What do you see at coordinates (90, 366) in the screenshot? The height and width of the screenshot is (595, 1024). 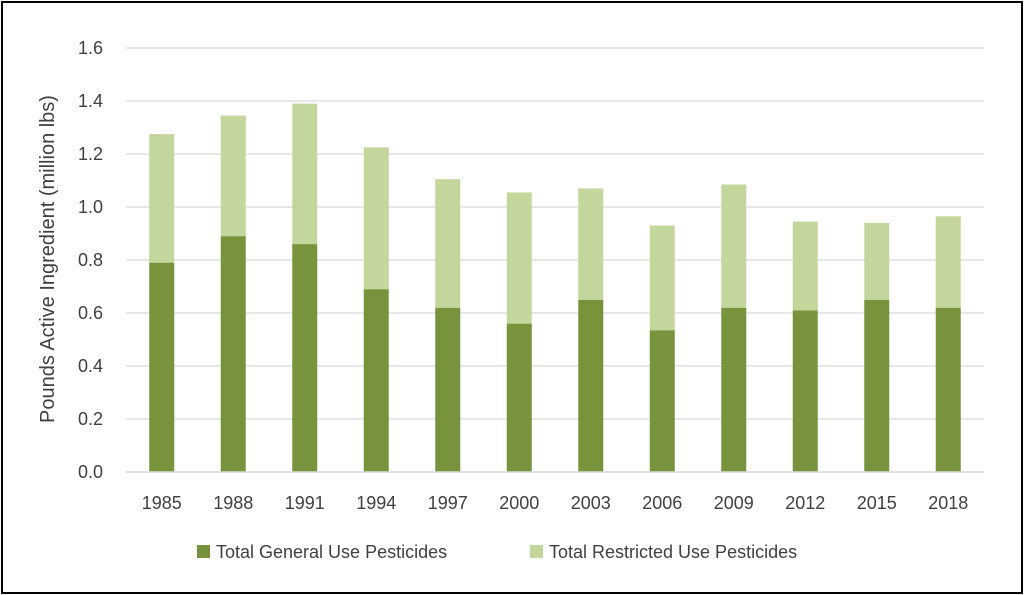 I see `y-tick-label: 0.4` at bounding box center [90, 366].